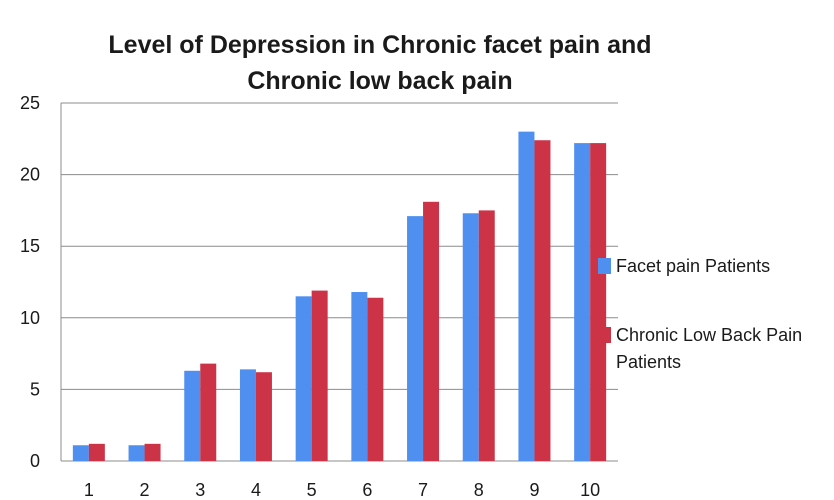  I want to click on y-tick-label: 15, so click(30, 246).